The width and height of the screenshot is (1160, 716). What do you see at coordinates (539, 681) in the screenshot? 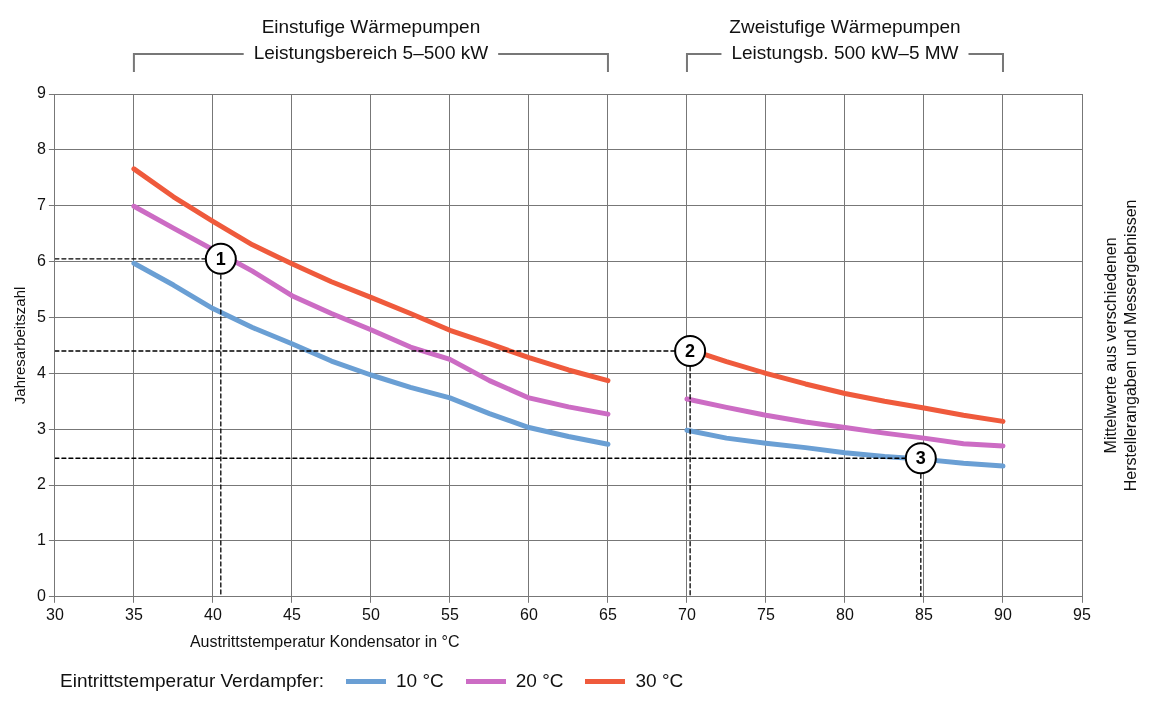
I see `legend-label: 20 °C` at bounding box center [539, 681].